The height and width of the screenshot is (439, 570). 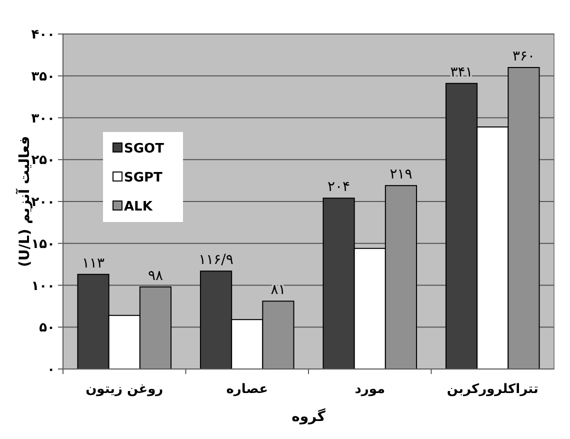 What do you see at coordinates (125, 389) in the screenshot?
I see `x-tick-label: روغن زیتون` at bounding box center [125, 389].